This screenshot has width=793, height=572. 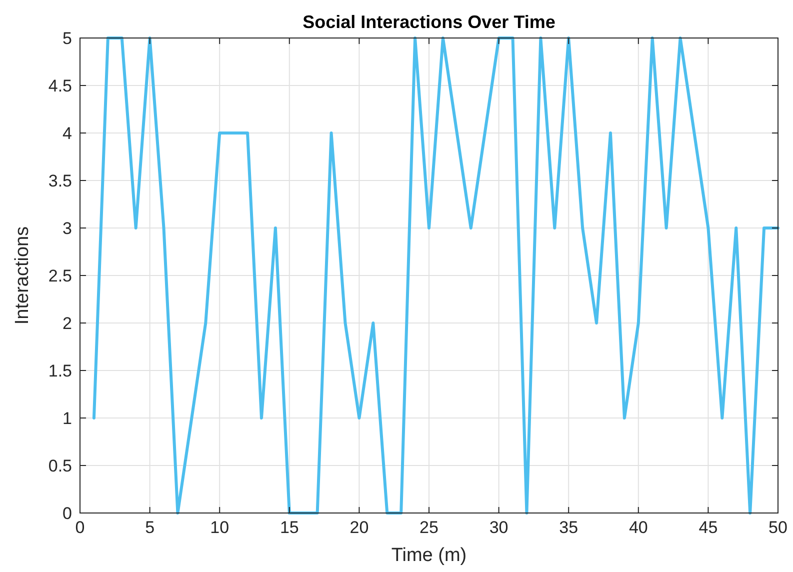 What do you see at coordinates (67, 323) in the screenshot?
I see `y-tick-label: 2` at bounding box center [67, 323].